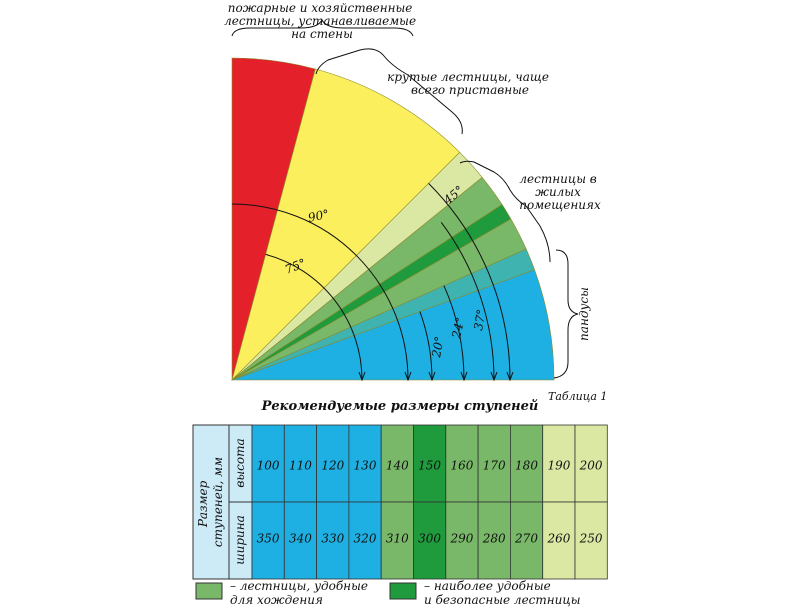 The image size is (800, 608). Describe the element at coordinates (432, 376) in the screenshot. I see `arc-20-arrowhead` at that location.